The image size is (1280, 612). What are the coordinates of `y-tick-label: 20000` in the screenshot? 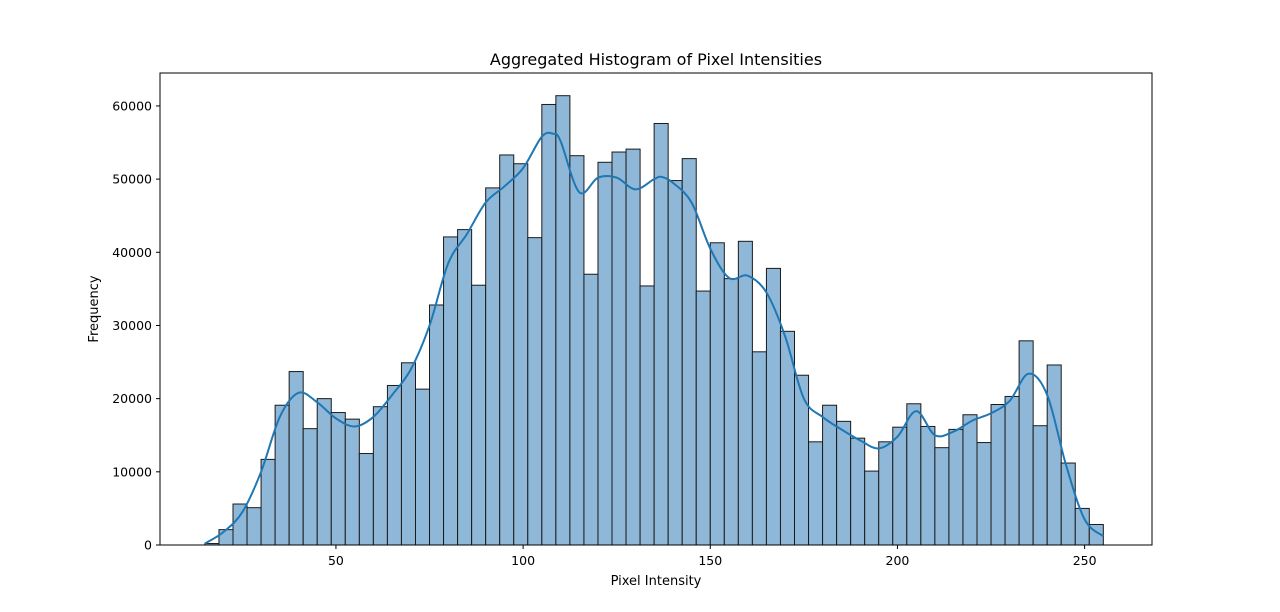 It's located at (132, 398).